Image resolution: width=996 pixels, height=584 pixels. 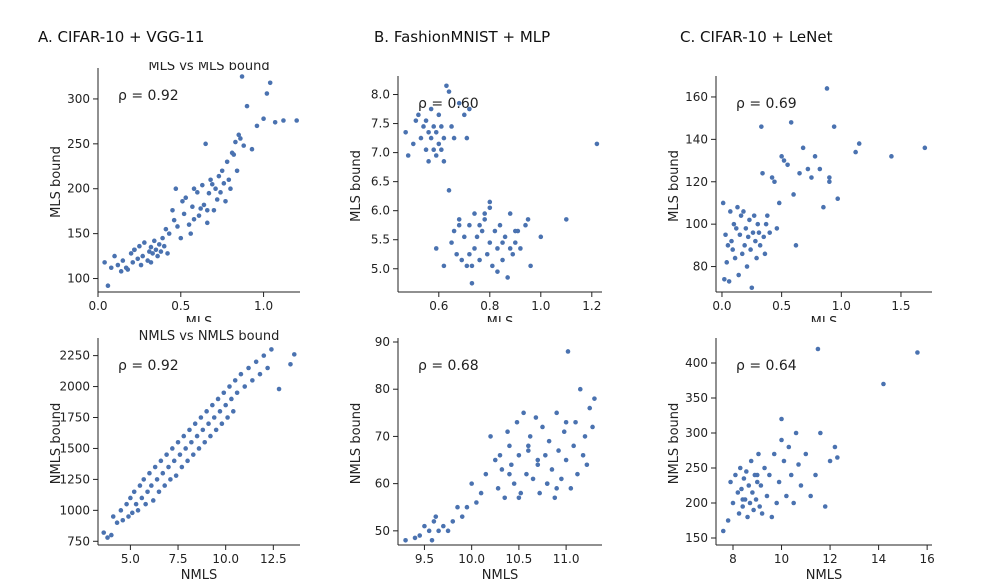 What do you see at coordinates (56, 444) in the screenshot?
I see `y-axis-label: NMLS bound` at bounding box center [56, 444].